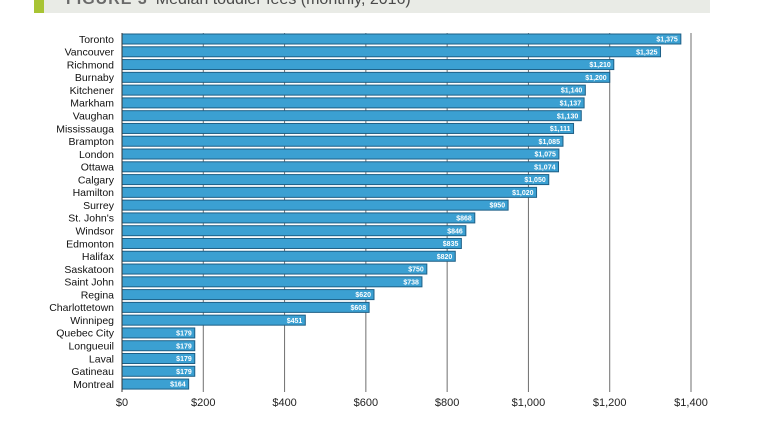 This screenshot has height=431, width=767. Describe the element at coordinates (89, 270) in the screenshot. I see `category-label: Saskatoon` at that location.